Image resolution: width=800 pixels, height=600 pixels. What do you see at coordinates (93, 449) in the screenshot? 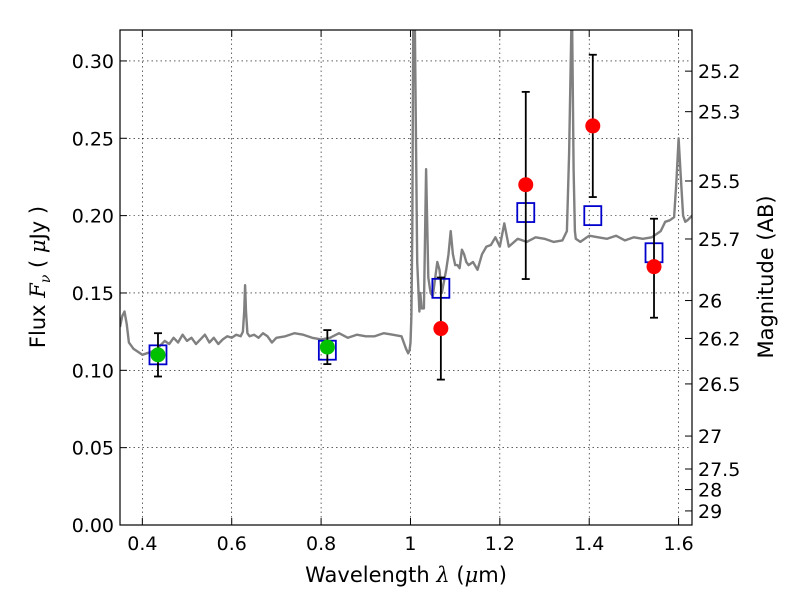
I see `y-tick-label: 0.05` at bounding box center [93, 449].